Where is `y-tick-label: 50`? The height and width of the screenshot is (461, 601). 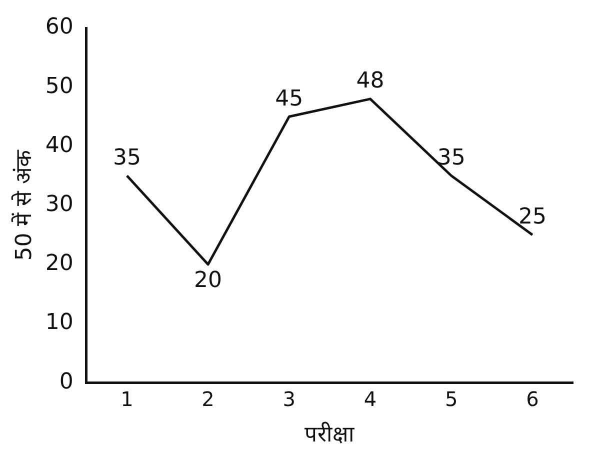
y-tick-label: 50 is located at coordinates (59, 86).